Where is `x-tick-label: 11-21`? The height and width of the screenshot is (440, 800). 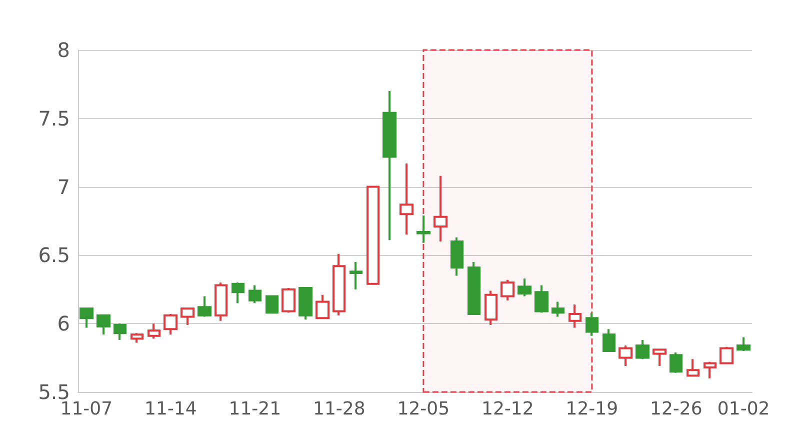 x-tick-label: 11-21 is located at coordinates (255, 409).